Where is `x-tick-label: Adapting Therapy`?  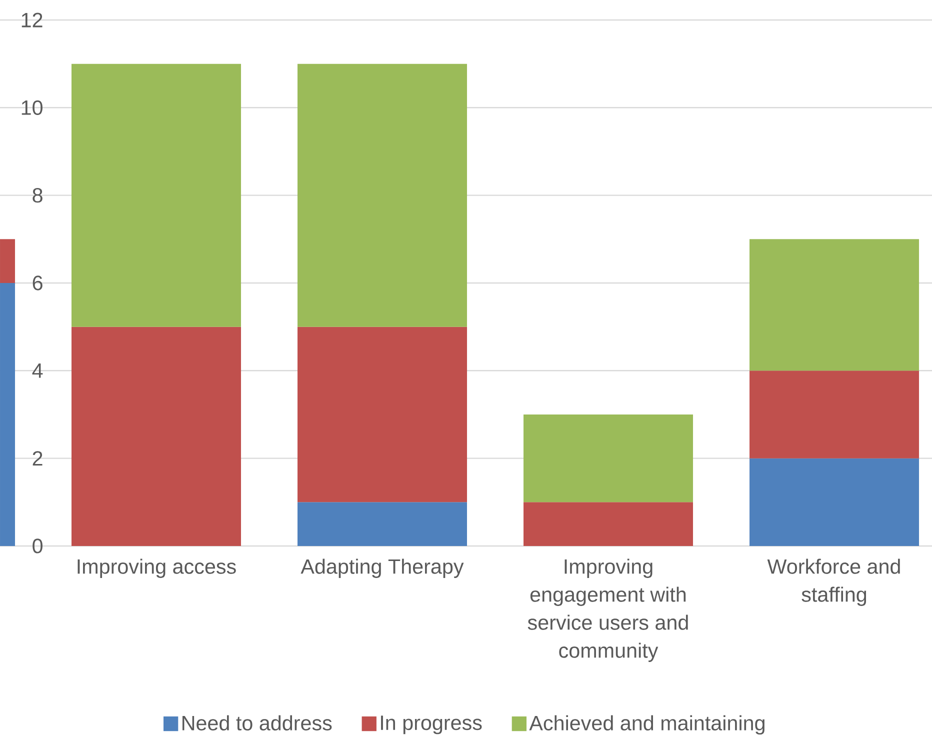 x-tick-label: Adapting Therapy is located at coordinates (382, 568).